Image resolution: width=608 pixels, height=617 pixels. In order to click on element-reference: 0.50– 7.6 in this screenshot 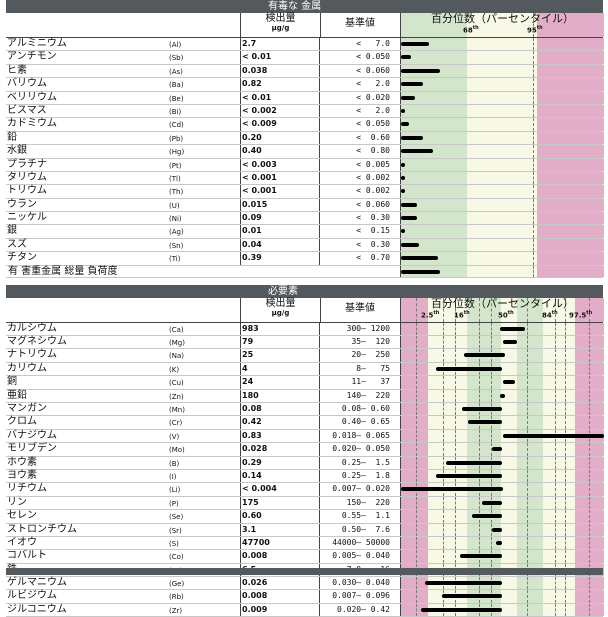, I will do `click(365, 529)`.